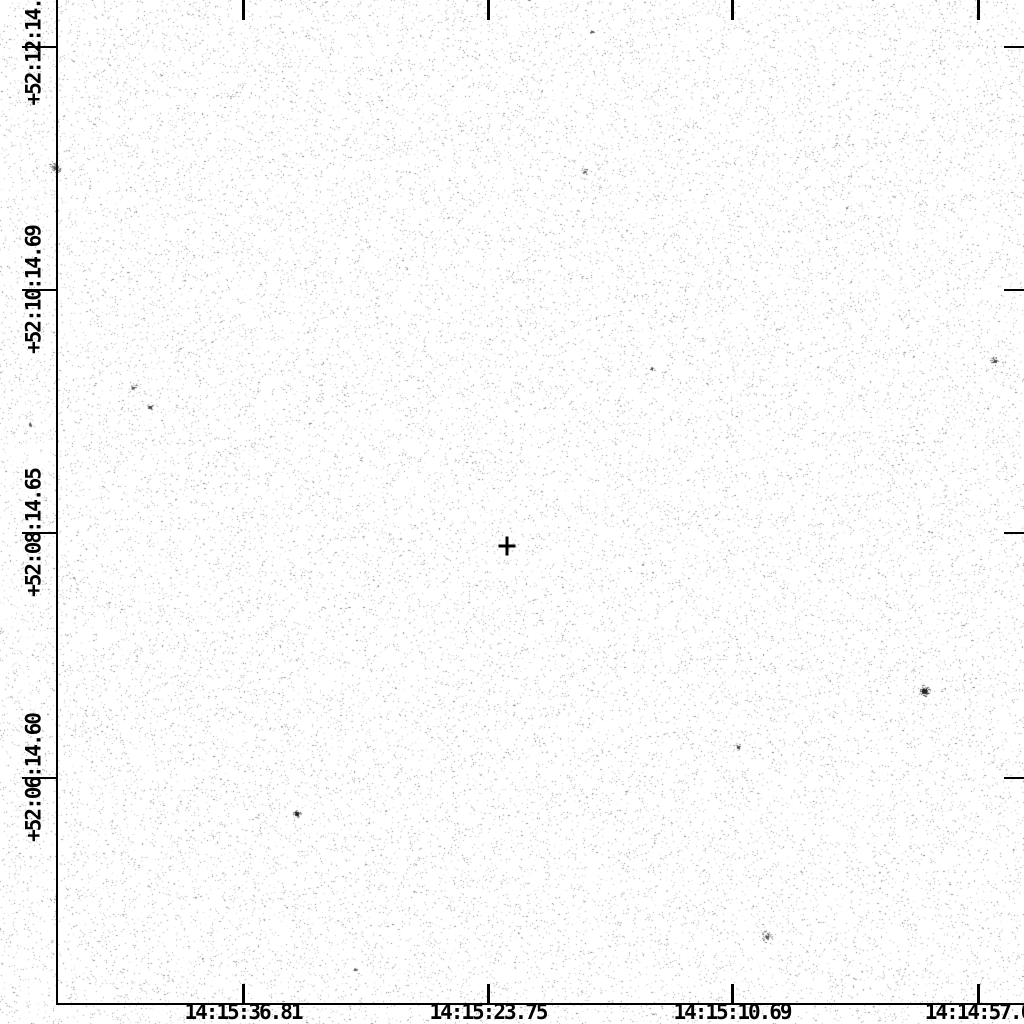 Image resolution: width=1024 pixels, height=1024 pixels. I want to click on crosshair-vertical-bar, so click(507, 546).